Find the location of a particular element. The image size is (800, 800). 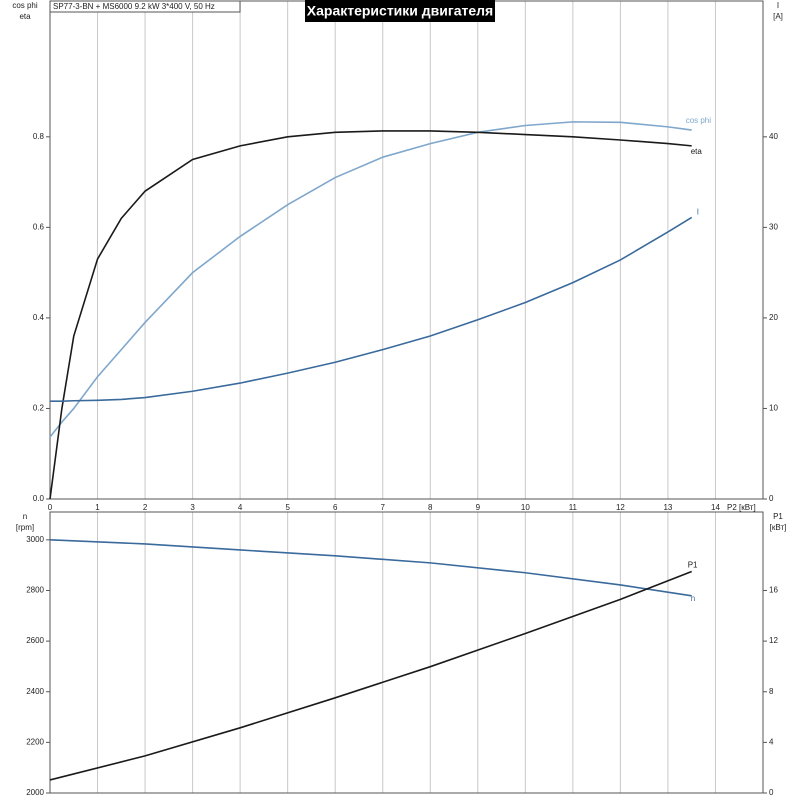

y2-tick-label: 12 is located at coordinates (773, 640).